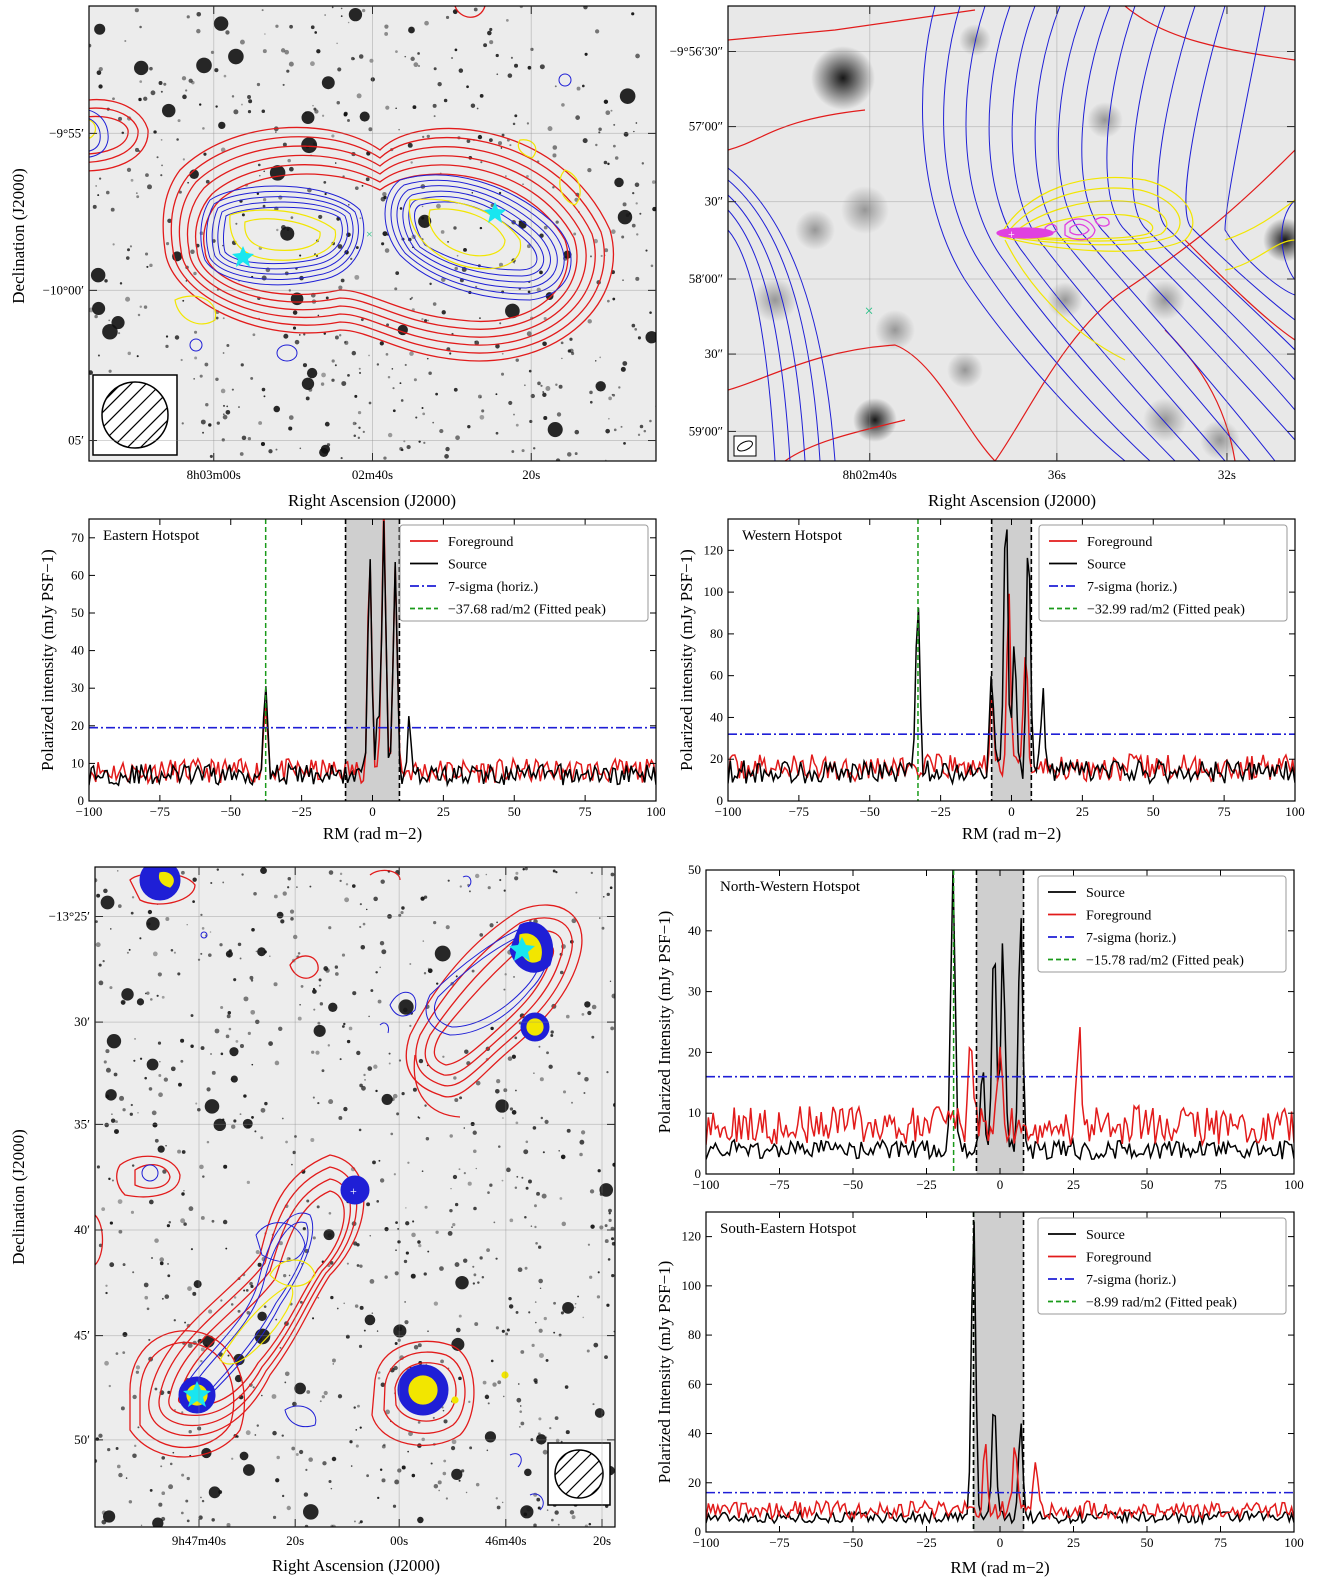 The width and height of the screenshot is (1330, 1579). Describe the element at coordinates (686, 660) in the screenshot. I see `y-axis-label: Polarized intensity (mJy PSF−1)` at that location.